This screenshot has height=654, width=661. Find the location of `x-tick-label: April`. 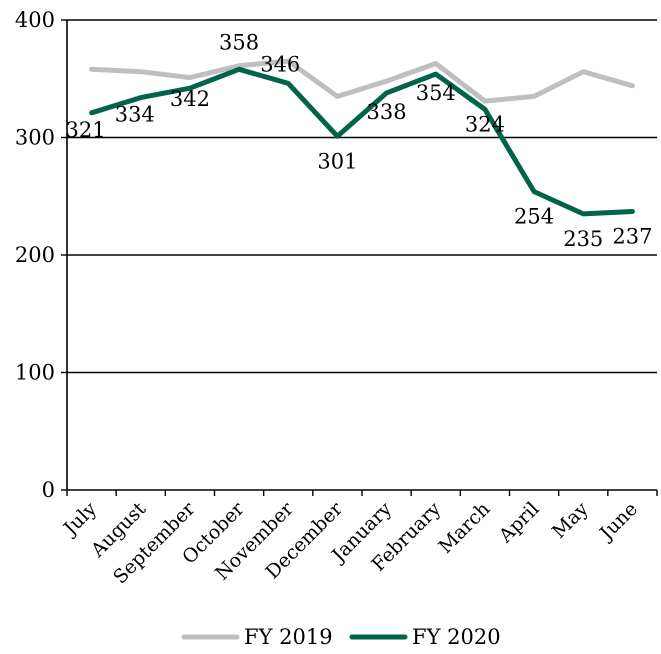

x-tick-label: April is located at coordinates (519, 523).